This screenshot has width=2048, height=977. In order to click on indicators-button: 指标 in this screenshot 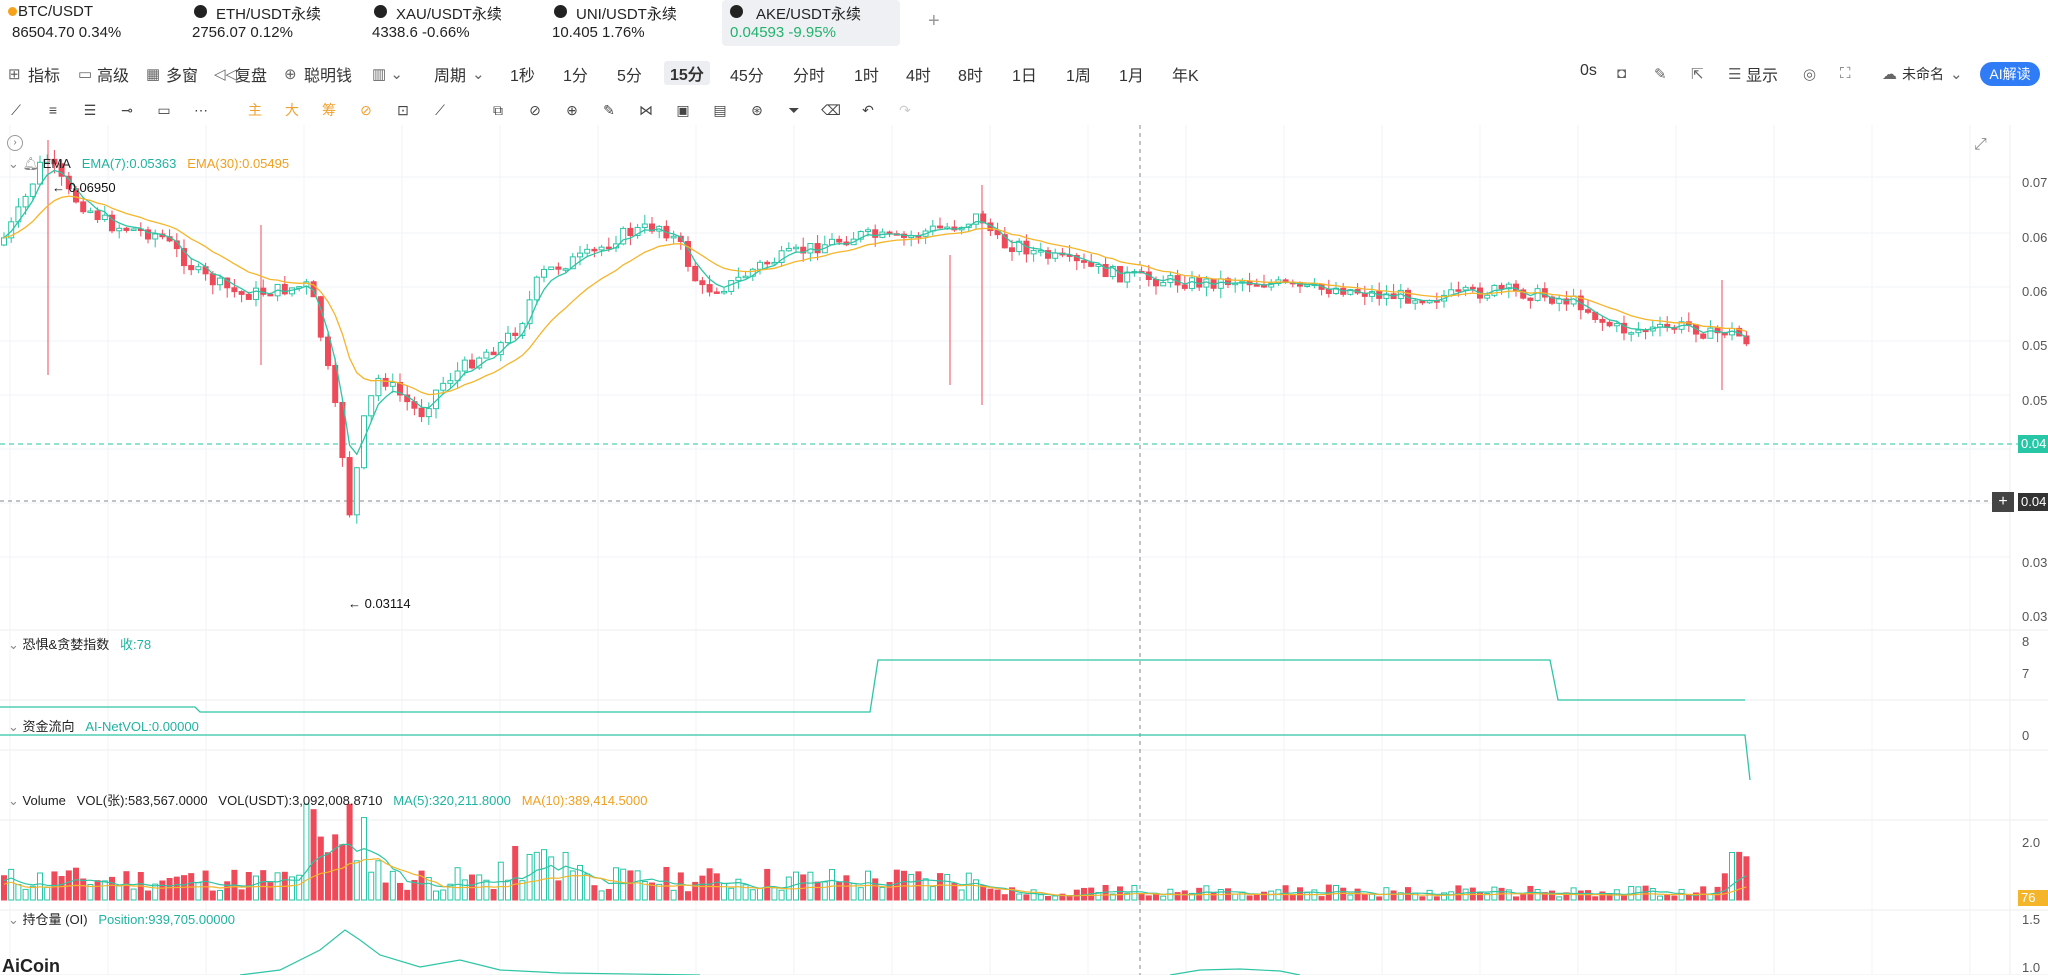, I will do `click(44, 76)`.